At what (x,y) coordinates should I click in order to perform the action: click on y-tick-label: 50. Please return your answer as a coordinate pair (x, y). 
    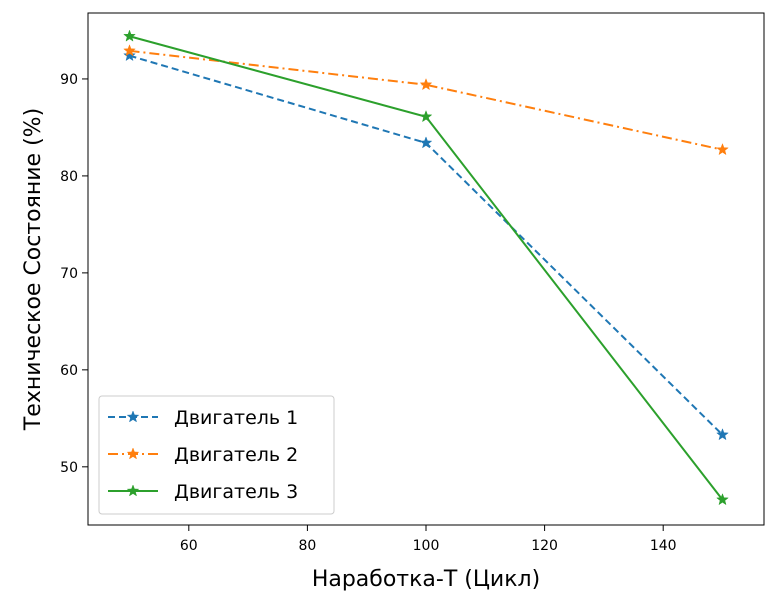
    Looking at the image, I should click on (69, 468).